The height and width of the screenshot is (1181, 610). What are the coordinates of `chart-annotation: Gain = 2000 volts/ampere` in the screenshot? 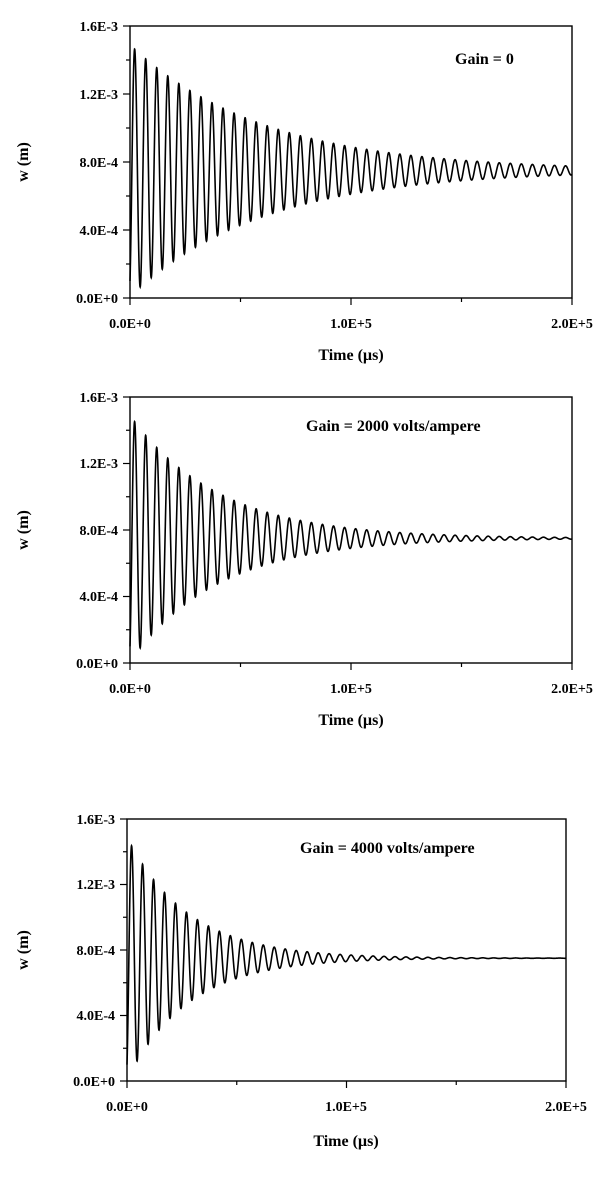 It's located at (393, 426).